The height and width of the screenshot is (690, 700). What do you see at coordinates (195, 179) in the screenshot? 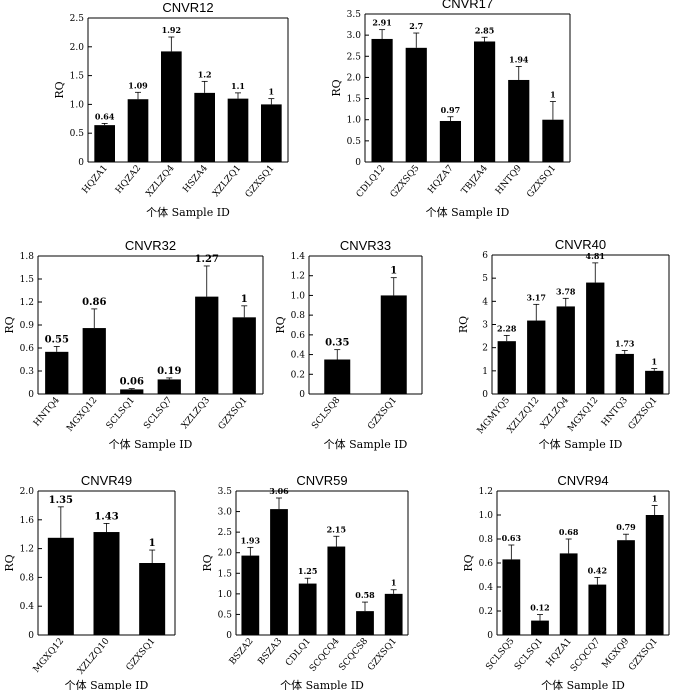
I see `x-tick-label: HSZA4` at bounding box center [195, 179].